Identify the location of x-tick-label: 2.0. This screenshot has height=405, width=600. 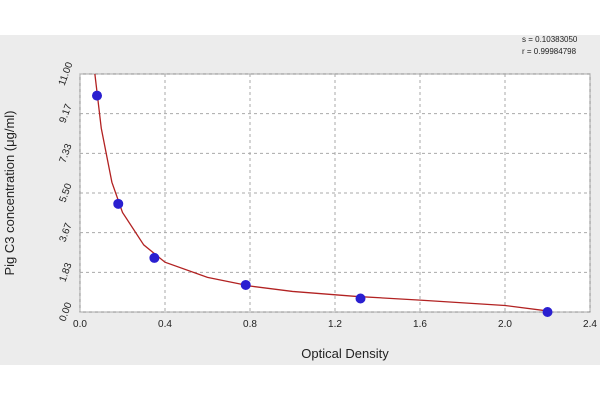
(505, 324).